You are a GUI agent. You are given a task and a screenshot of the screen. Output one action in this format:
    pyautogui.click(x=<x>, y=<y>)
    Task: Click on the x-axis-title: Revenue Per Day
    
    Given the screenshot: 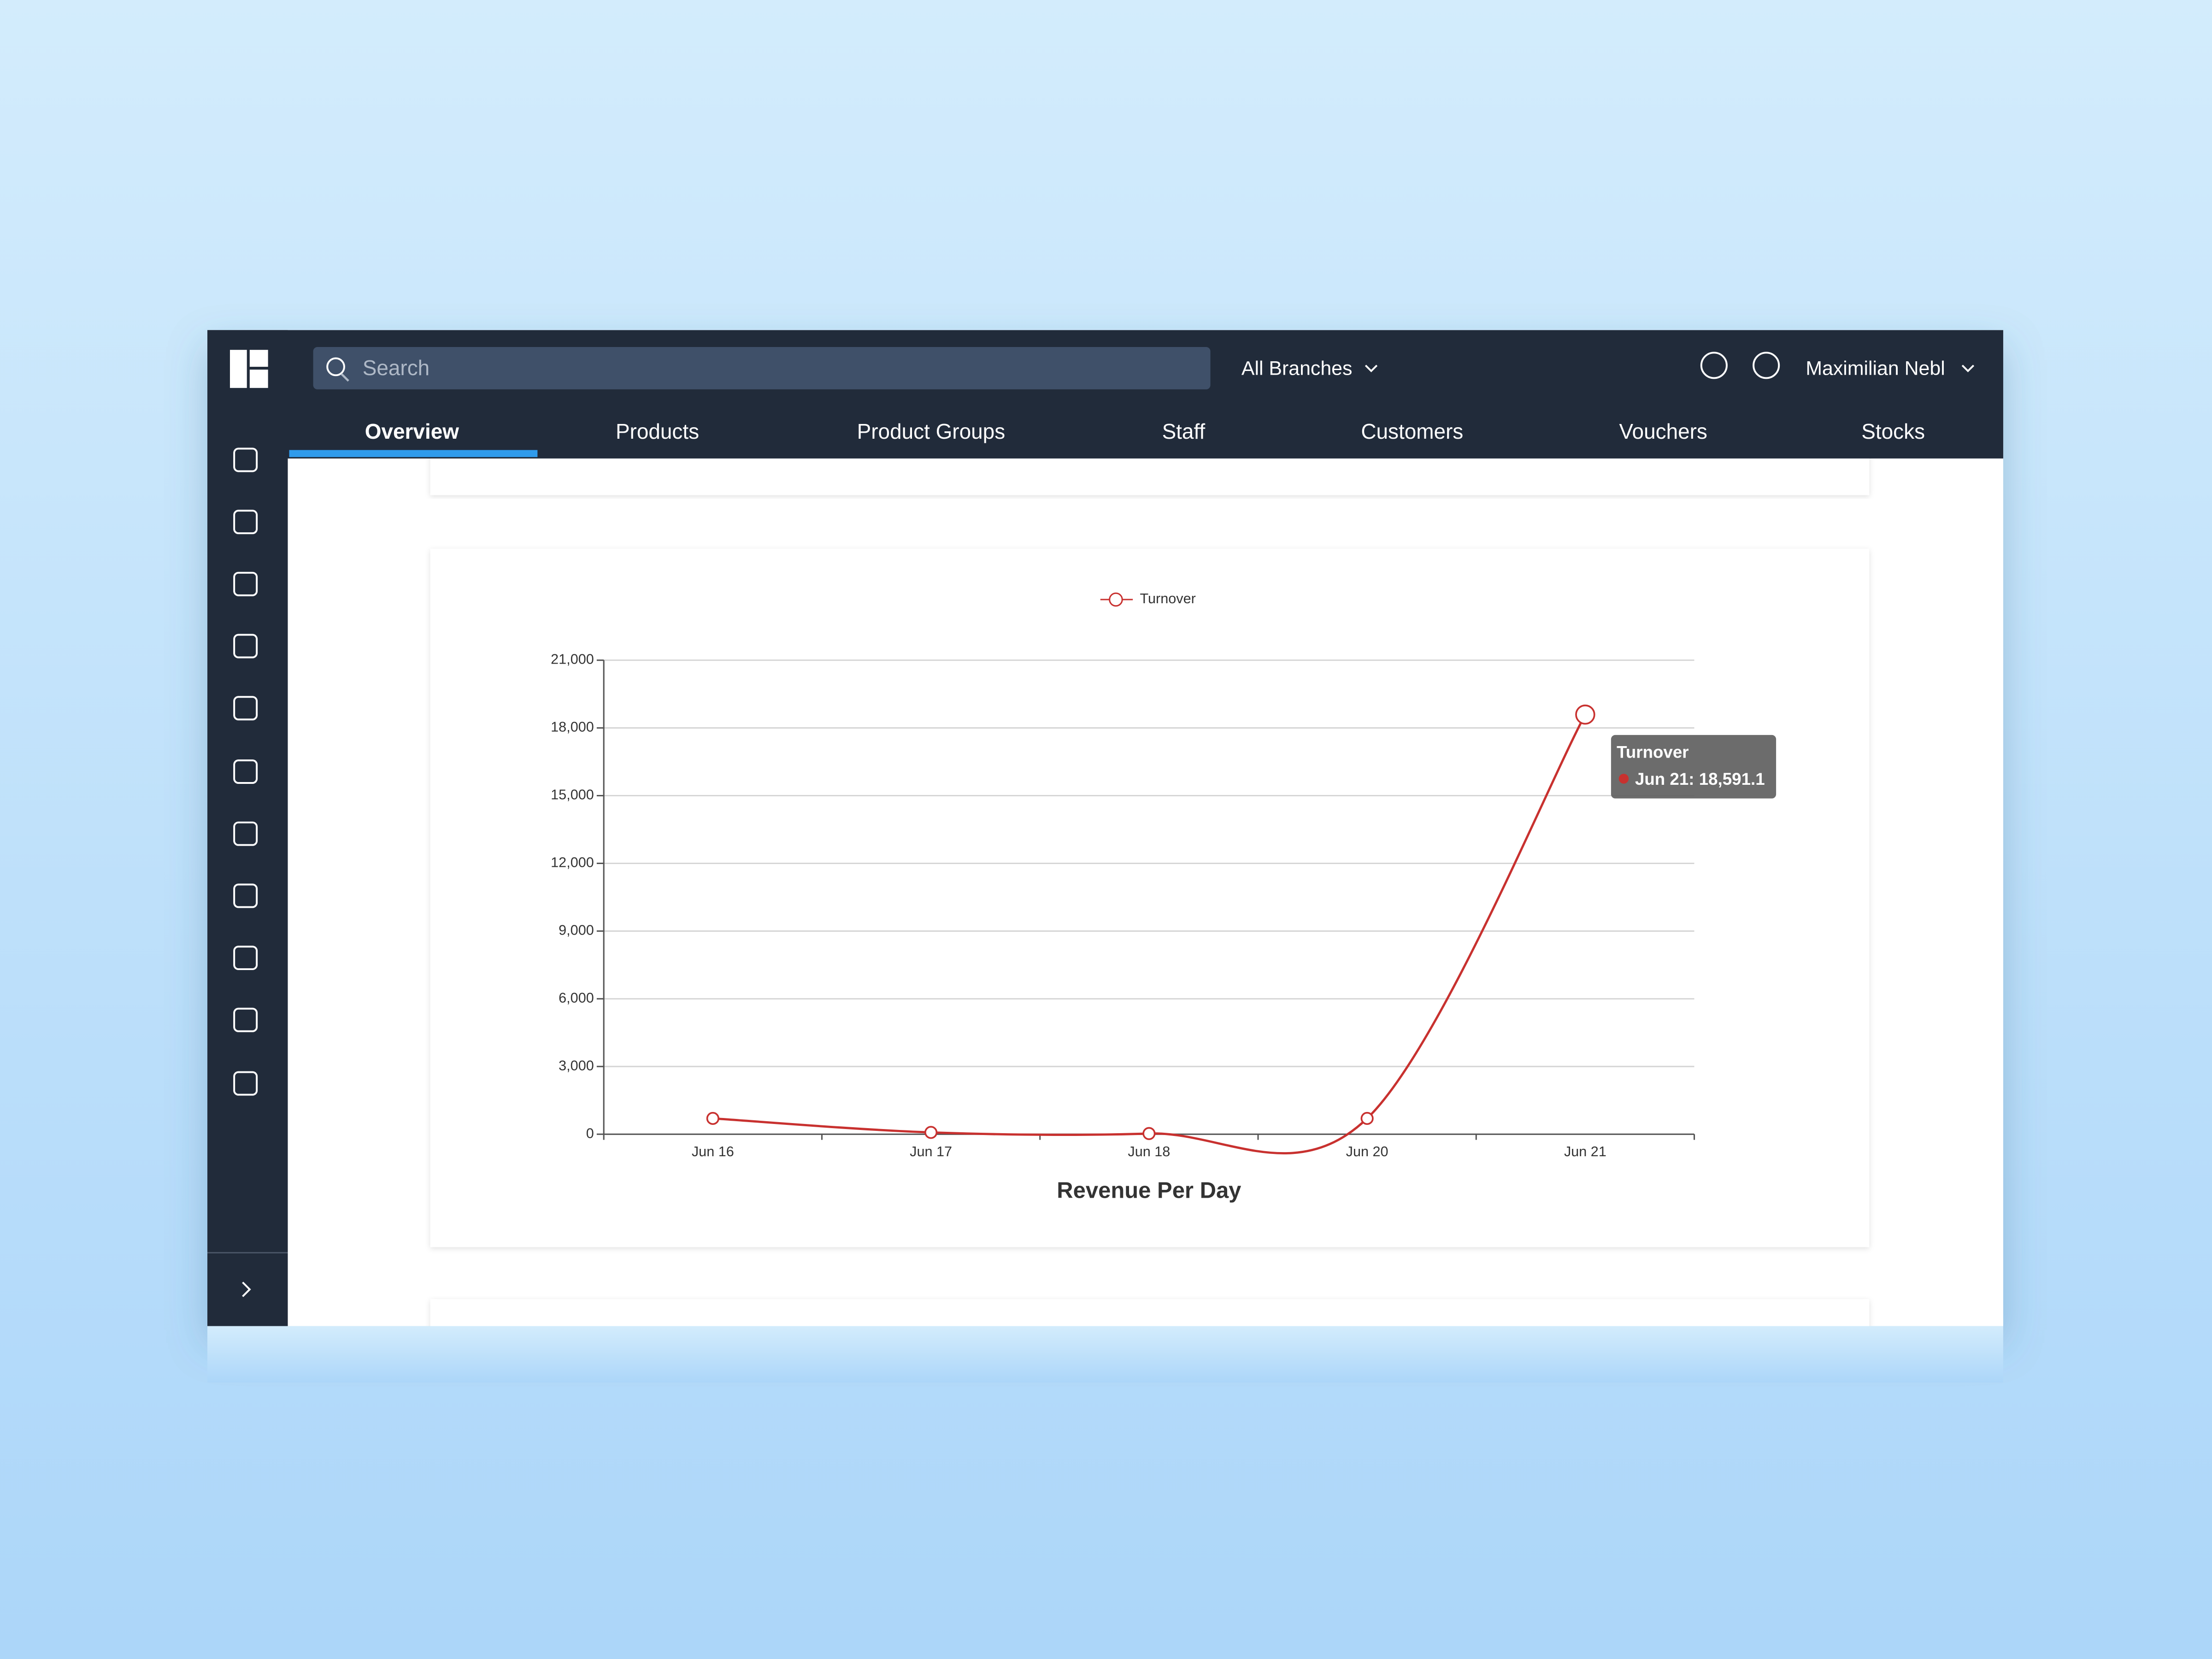 What is the action you would take?
    pyautogui.click(x=1149, y=1190)
    